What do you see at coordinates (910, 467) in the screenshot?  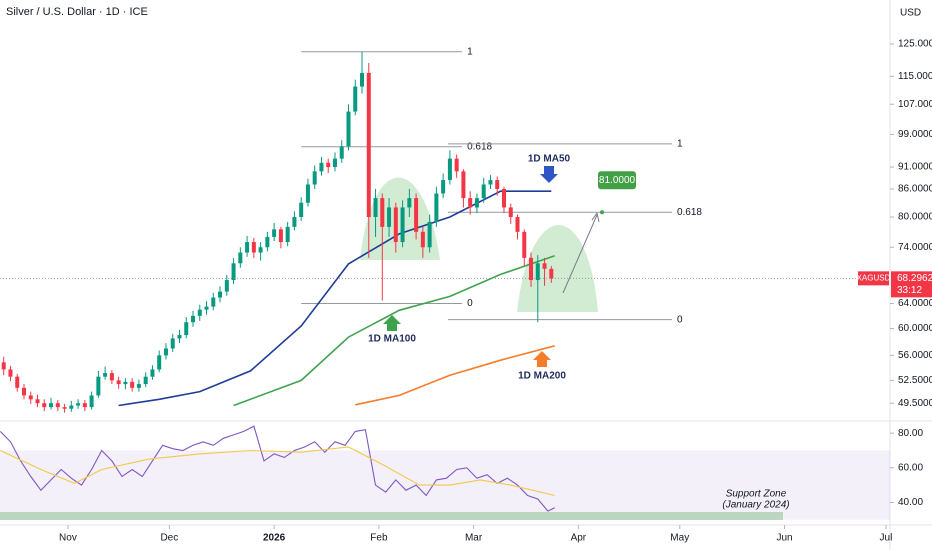 I see `y-tick-label: 60.00` at bounding box center [910, 467].